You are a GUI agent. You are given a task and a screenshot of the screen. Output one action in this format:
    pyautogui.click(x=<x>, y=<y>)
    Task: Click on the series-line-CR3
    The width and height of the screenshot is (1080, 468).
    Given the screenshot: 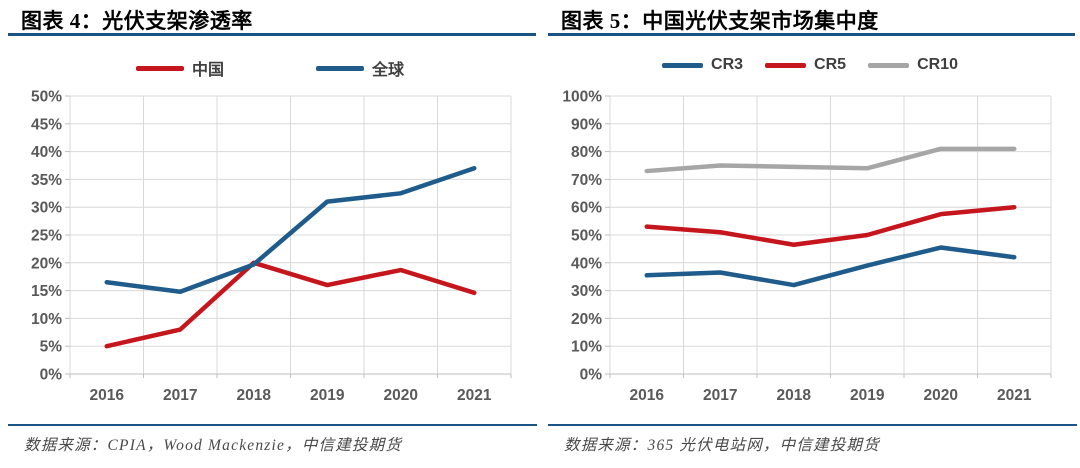 What is the action you would take?
    pyautogui.click(x=830, y=266)
    